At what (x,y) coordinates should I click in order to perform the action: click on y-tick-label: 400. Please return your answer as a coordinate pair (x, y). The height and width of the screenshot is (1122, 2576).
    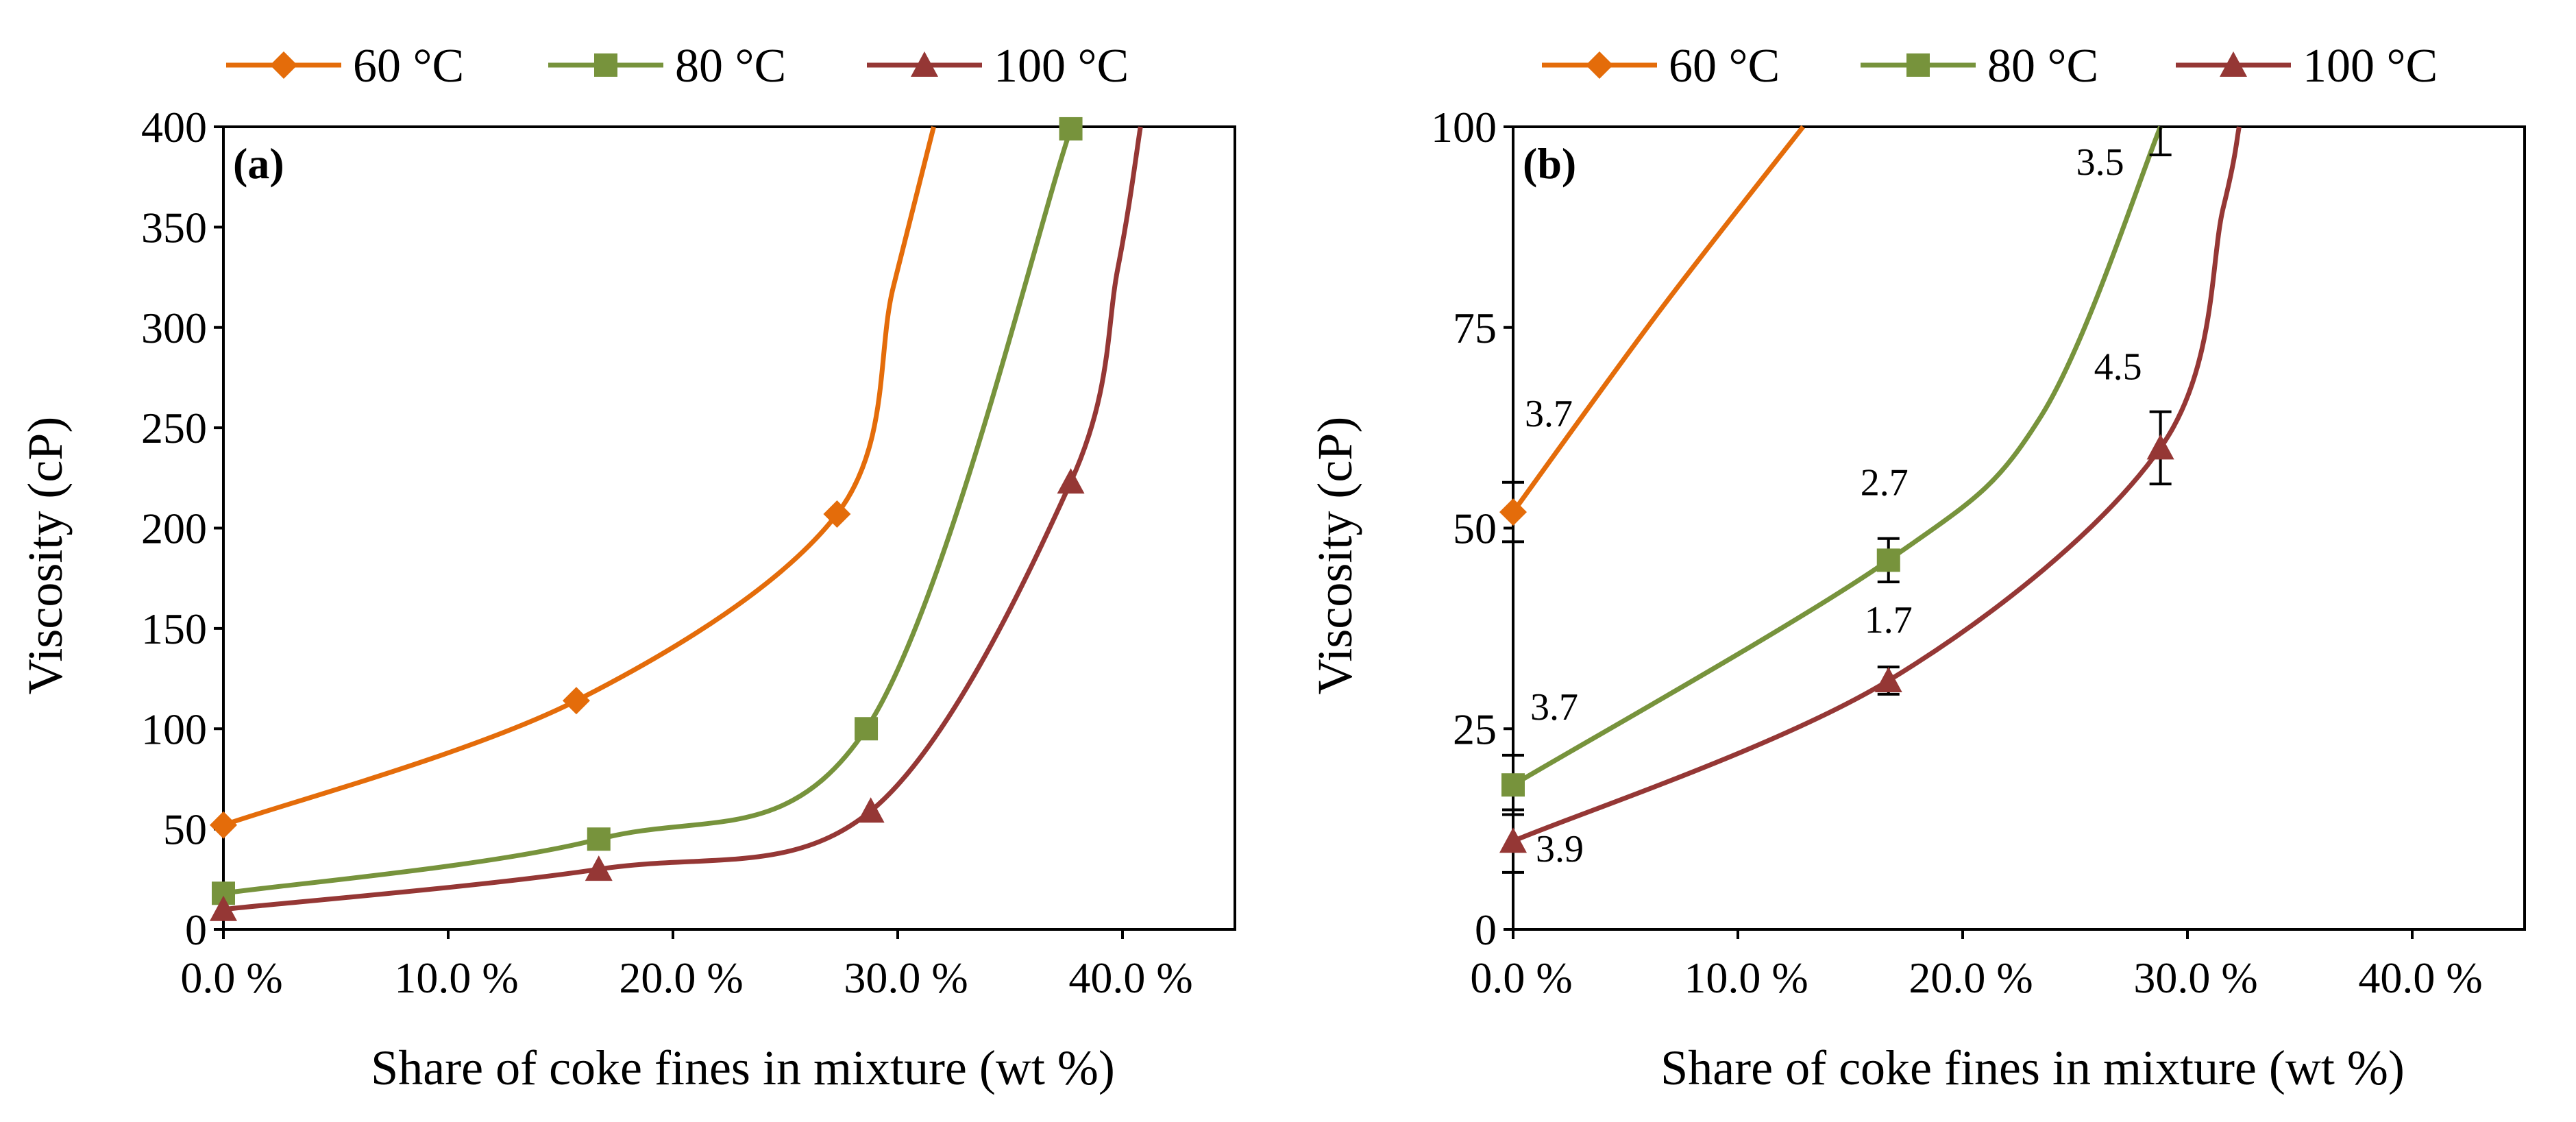
    Looking at the image, I should click on (174, 127).